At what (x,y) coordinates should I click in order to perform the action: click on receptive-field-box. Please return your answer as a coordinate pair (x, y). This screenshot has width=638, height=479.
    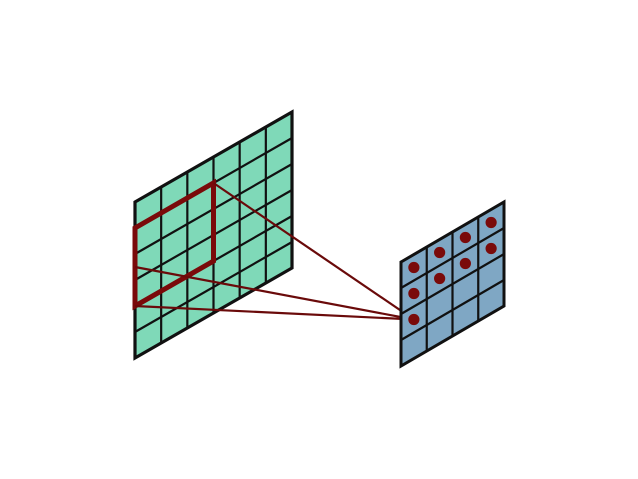
    Looking at the image, I should click on (174, 244).